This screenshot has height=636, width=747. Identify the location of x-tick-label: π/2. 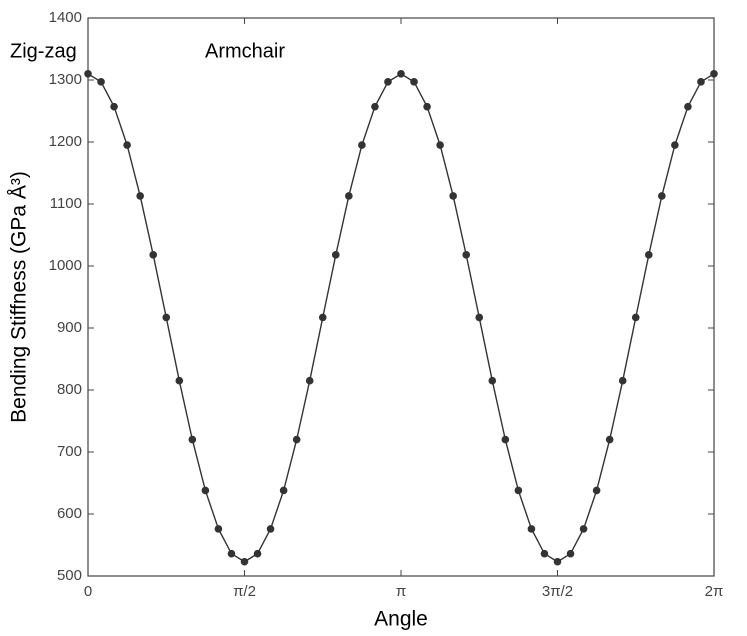
(244, 591).